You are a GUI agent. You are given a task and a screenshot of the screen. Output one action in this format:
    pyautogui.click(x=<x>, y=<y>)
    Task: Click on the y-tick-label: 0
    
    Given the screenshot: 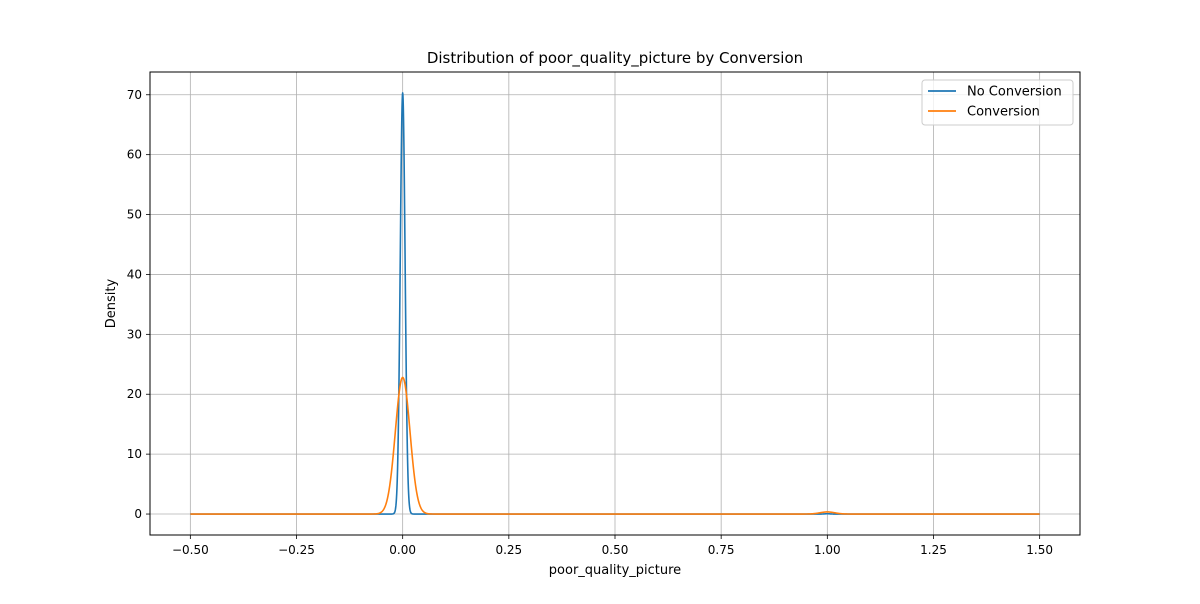 What is the action you would take?
    pyautogui.click(x=138, y=514)
    